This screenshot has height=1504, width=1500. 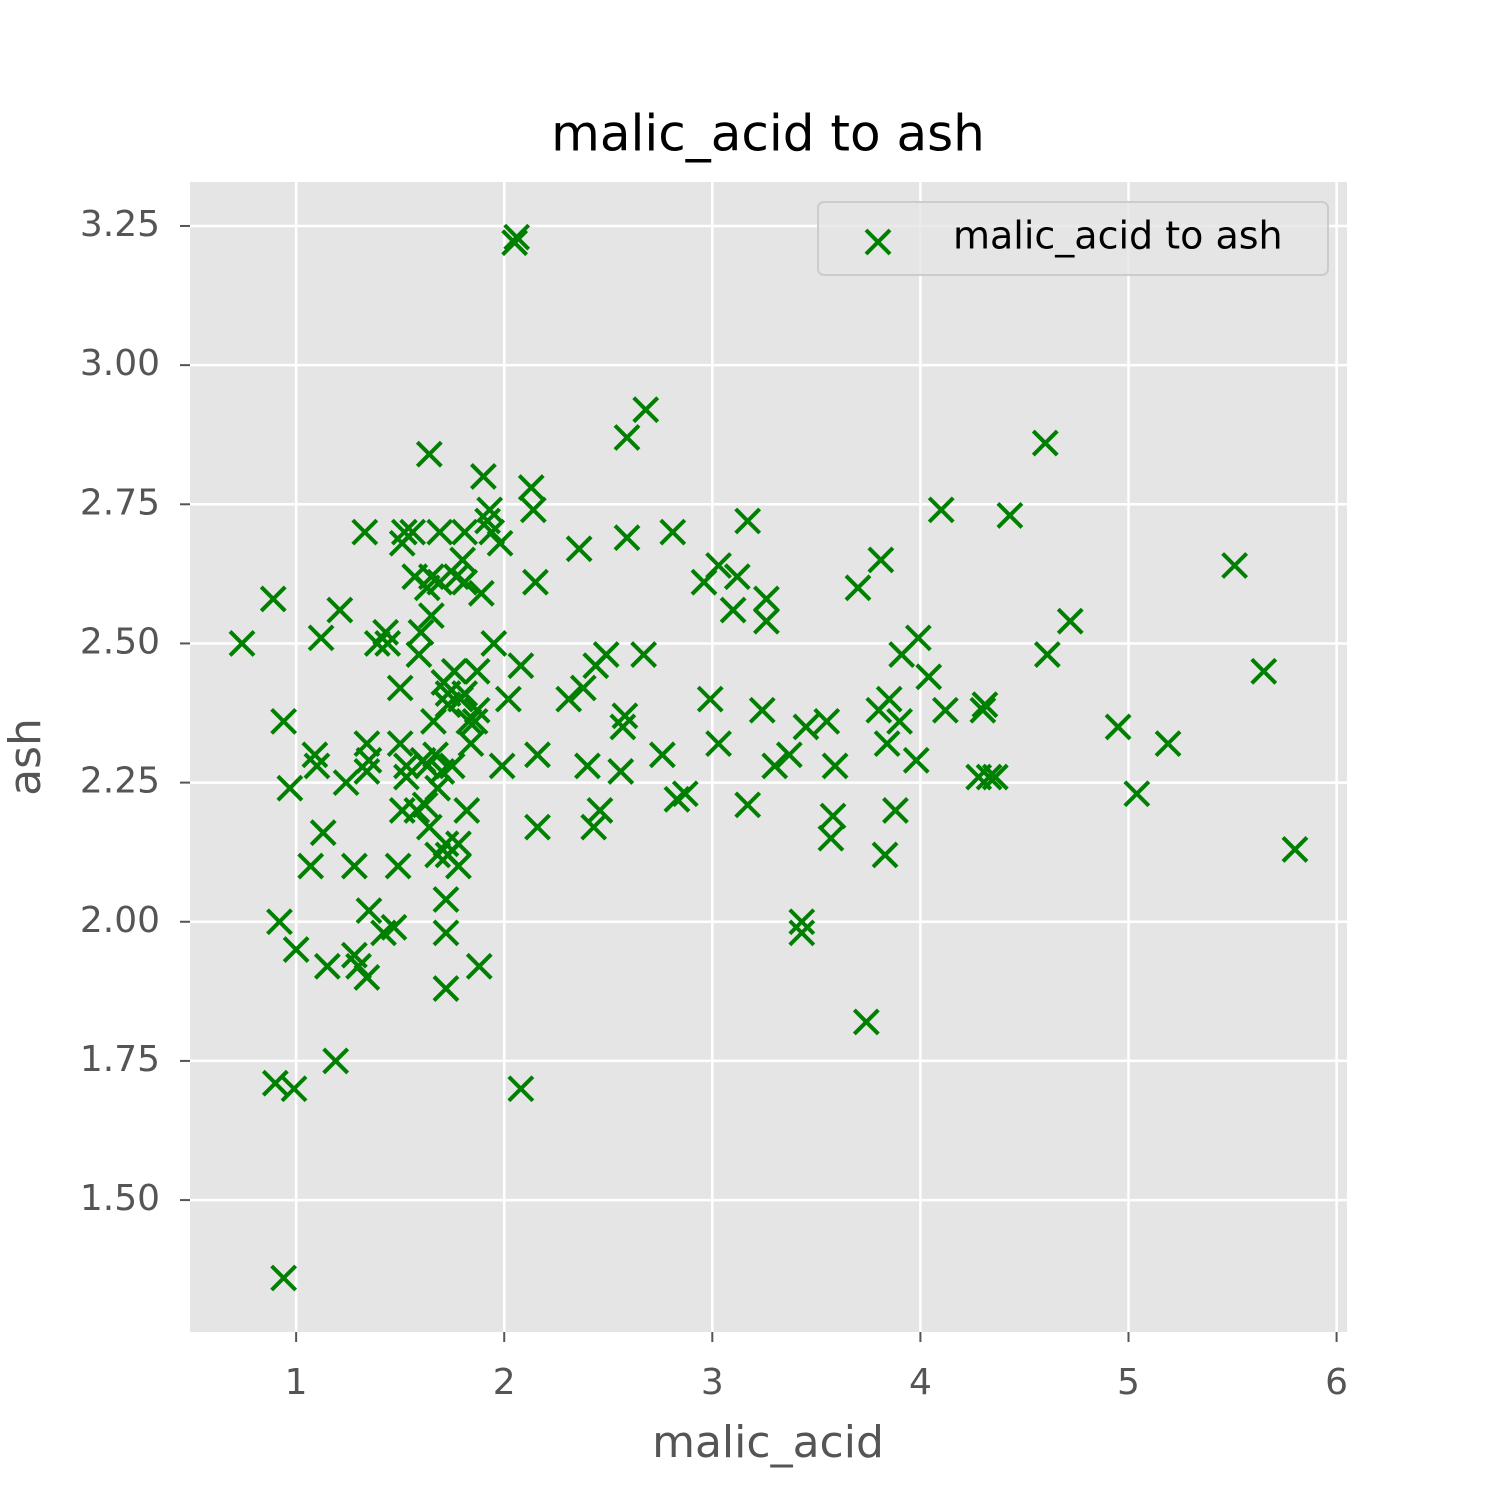 I want to click on legend-label: malic_acid to ash, so click(x=1118, y=236).